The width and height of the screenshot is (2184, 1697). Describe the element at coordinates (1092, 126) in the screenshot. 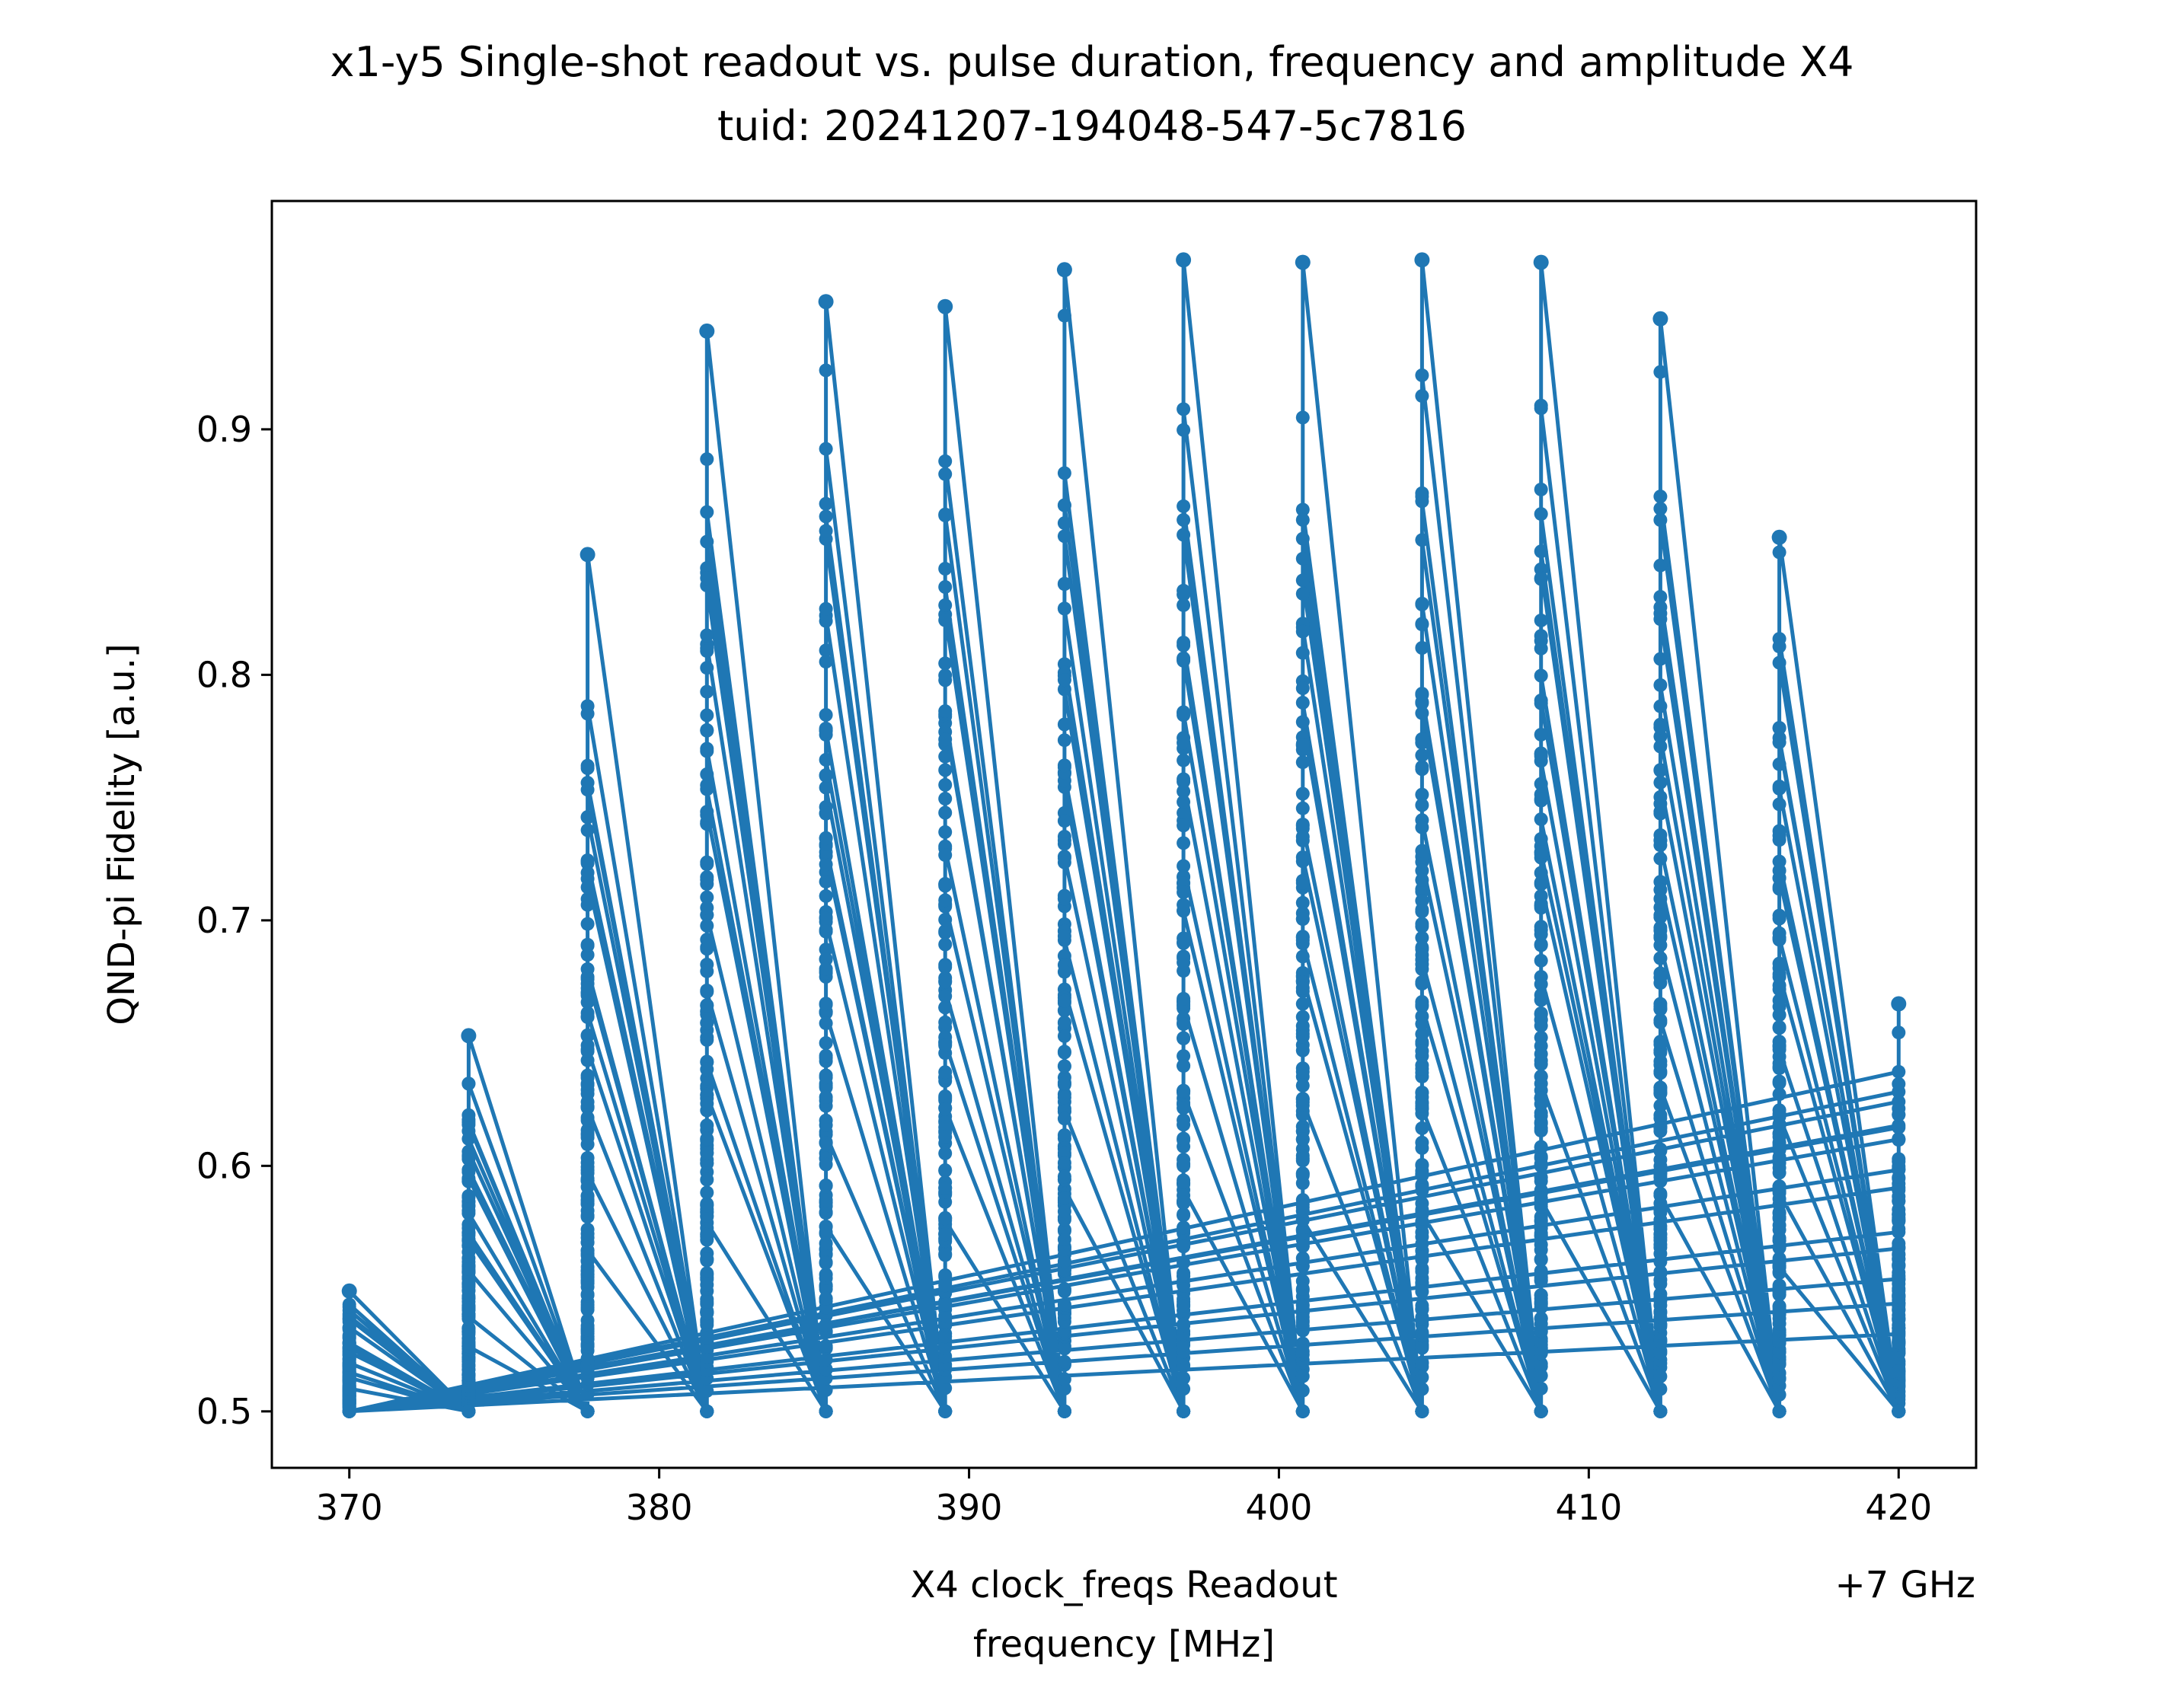

I see `chart-subtitle: tuid: 20241207-194048-547-5c7816` at that location.